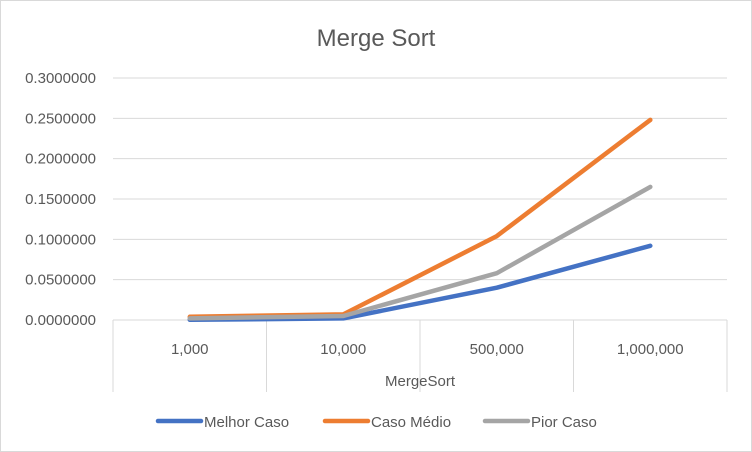 Image resolution: width=752 pixels, height=452 pixels. Describe the element at coordinates (411, 422) in the screenshot. I see `legend-label: Caso Médio` at that location.